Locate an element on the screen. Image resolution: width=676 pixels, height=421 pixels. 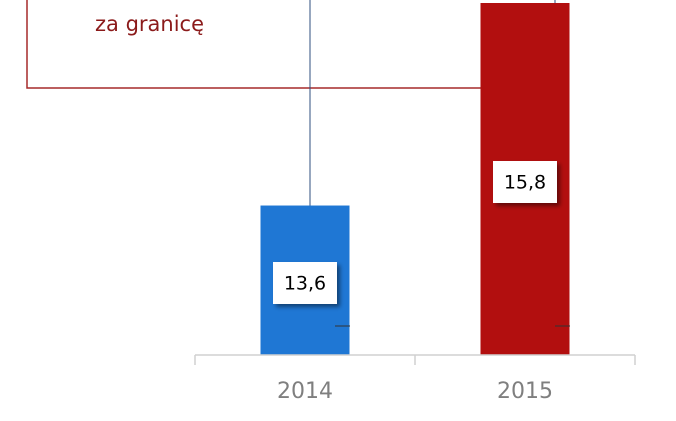
x-tick-label: 2015 is located at coordinates (525, 391).